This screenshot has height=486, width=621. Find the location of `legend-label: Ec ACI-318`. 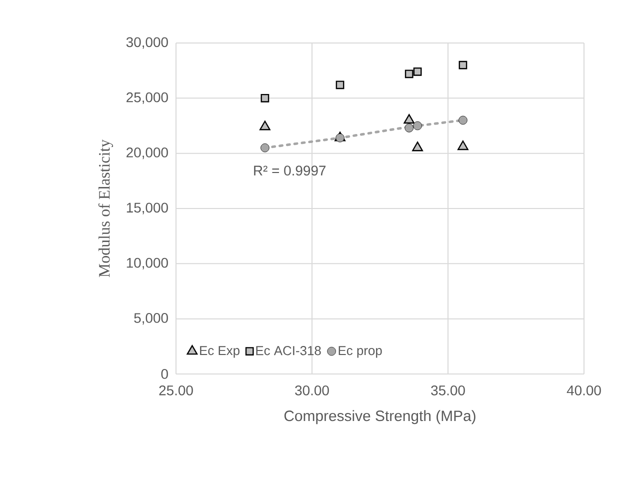

legend-label: Ec ACI-318 is located at coordinates (288, 351).